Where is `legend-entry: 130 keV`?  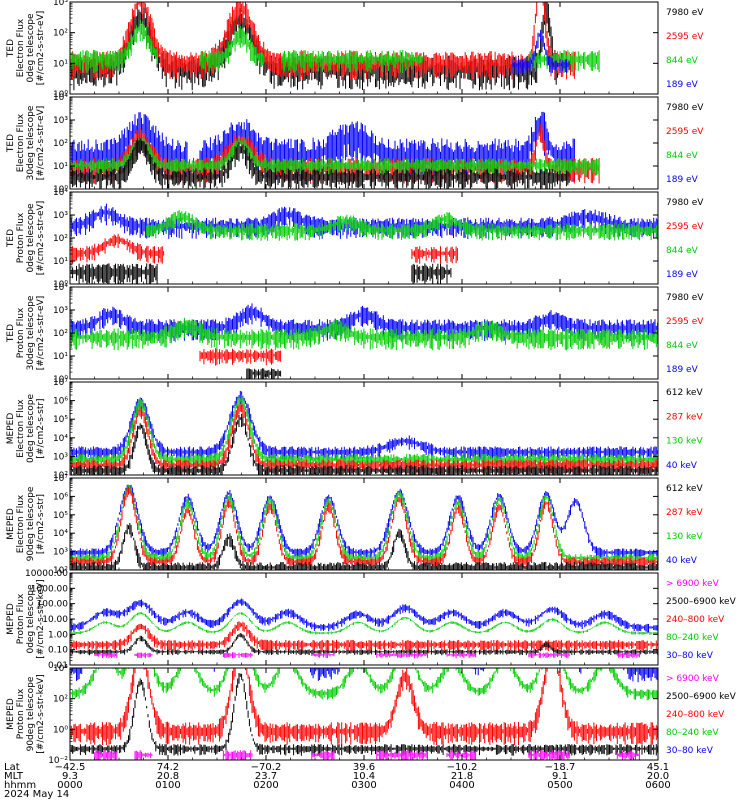 legend-entry: 130 keV is located at coordinates (684, 442).